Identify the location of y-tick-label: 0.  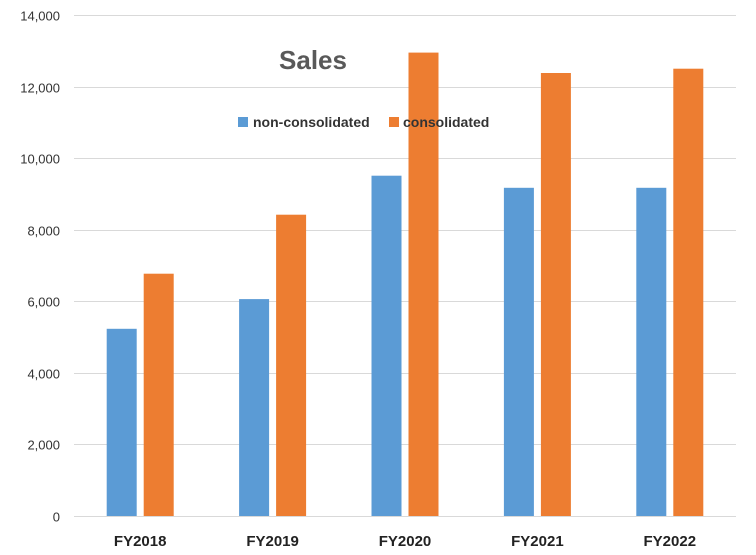
(56, 517).